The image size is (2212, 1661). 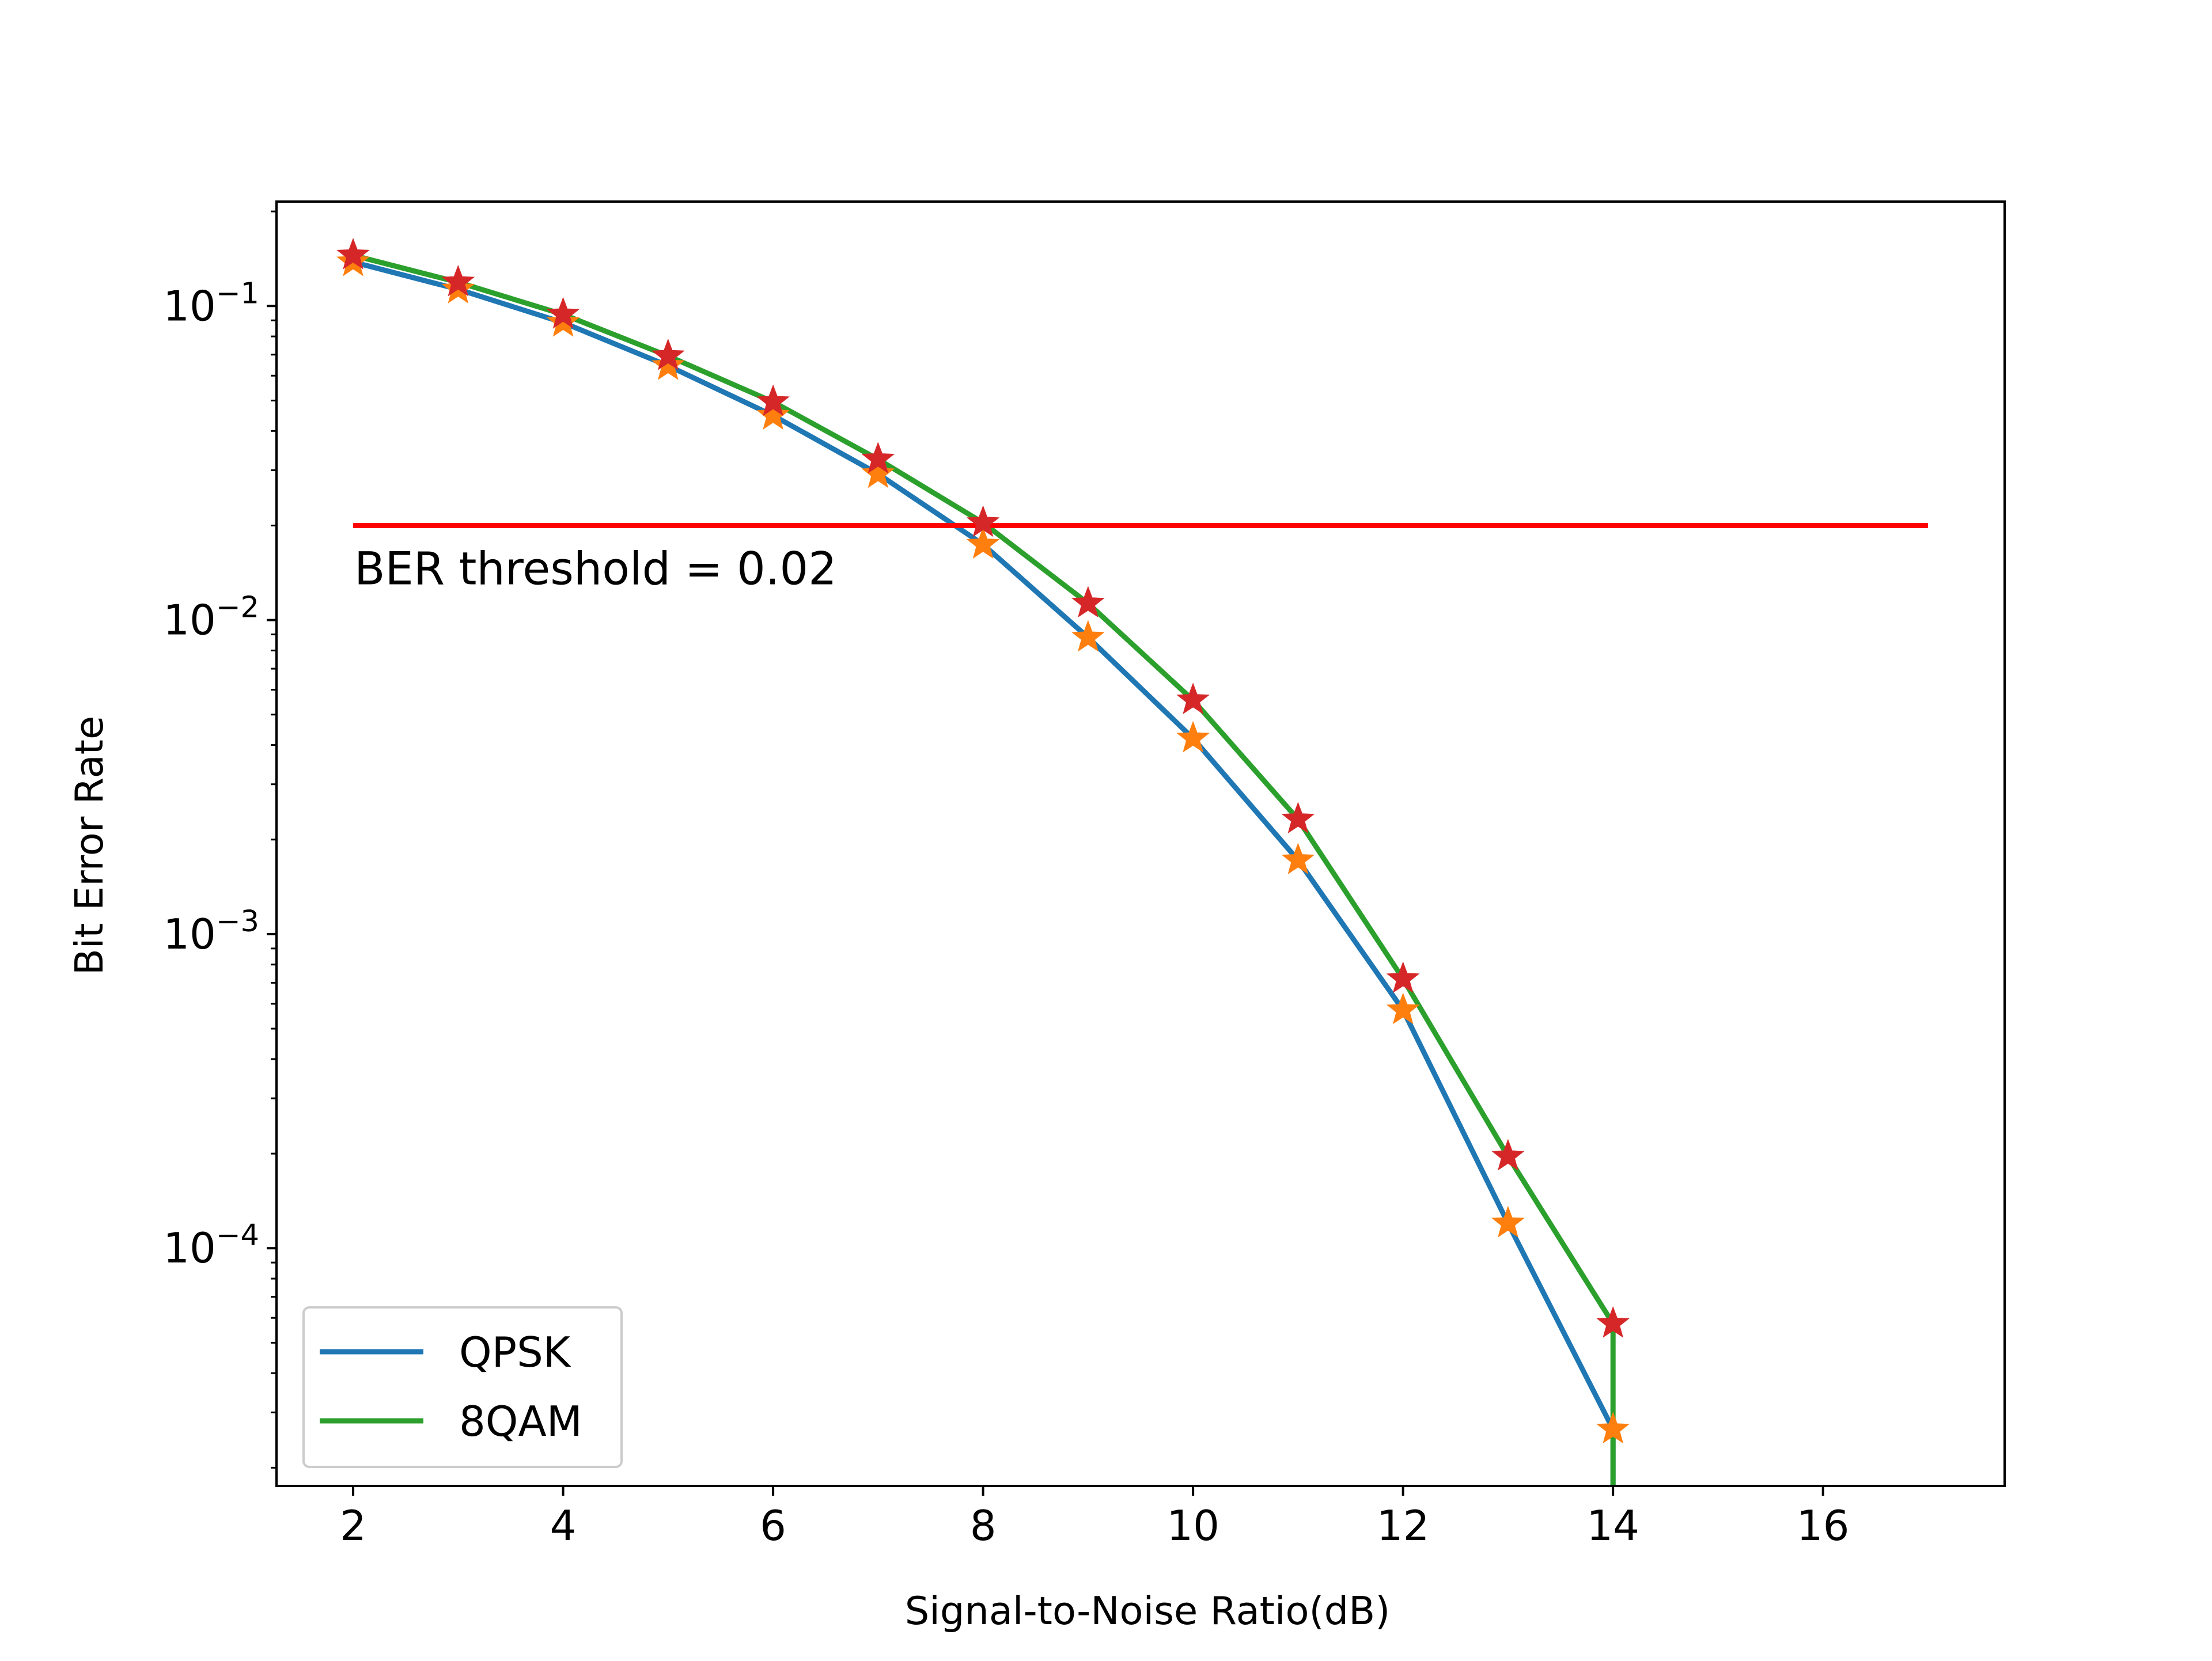 What do you see at coordinates (1823, 1525) in the screenshot?
I see `x-tick-label: 16` at bounding box center [1823, 1525].